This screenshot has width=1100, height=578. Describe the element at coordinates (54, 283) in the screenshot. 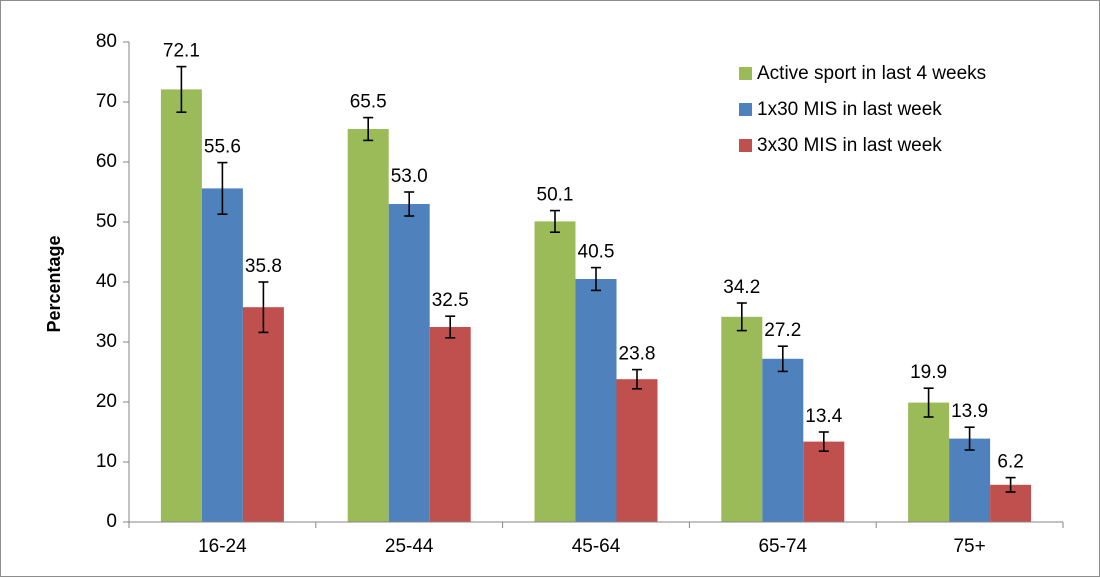

I see `y-axis-title: Percentage` at that location.